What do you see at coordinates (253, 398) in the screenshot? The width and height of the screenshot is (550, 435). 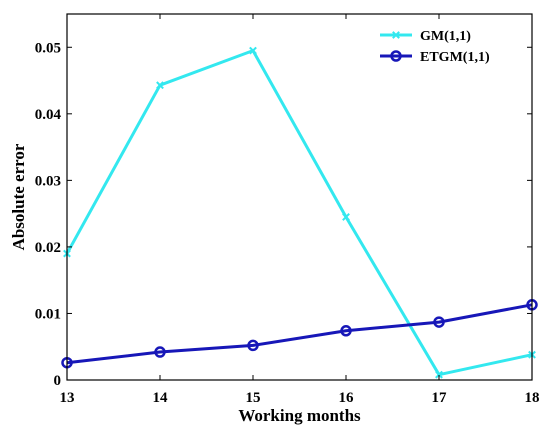 I see `x-tick-label: 15` at bounding box center [253, 398].